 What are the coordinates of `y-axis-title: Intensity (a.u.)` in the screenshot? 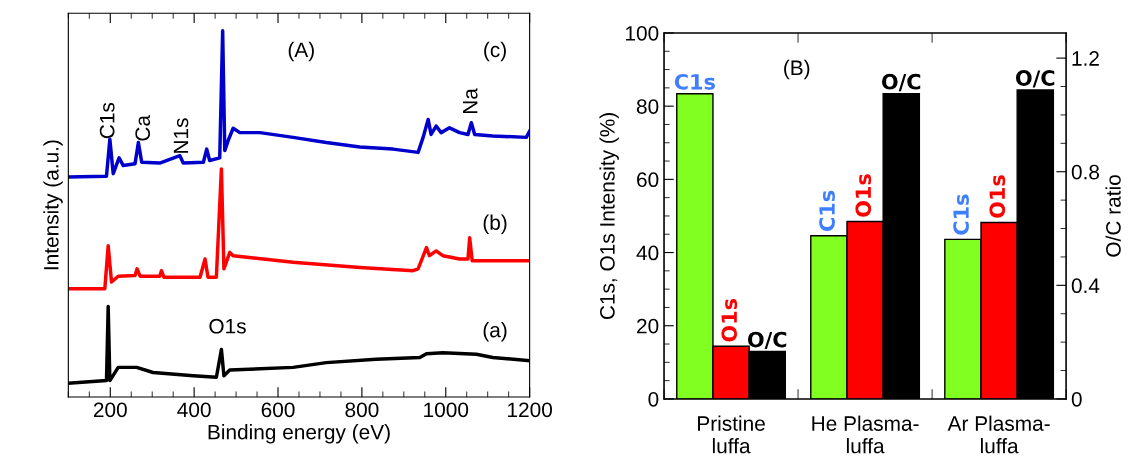 It's located at (53, 205).